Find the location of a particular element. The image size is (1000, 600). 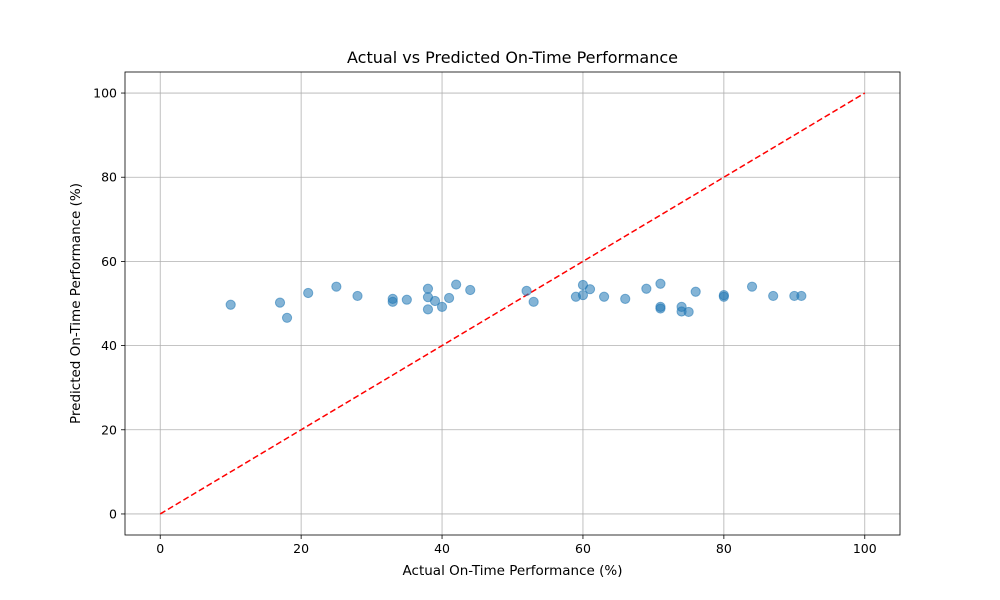

x-axis-label: Actual On-Time Performance (%) is located at coordinates (513, 571).